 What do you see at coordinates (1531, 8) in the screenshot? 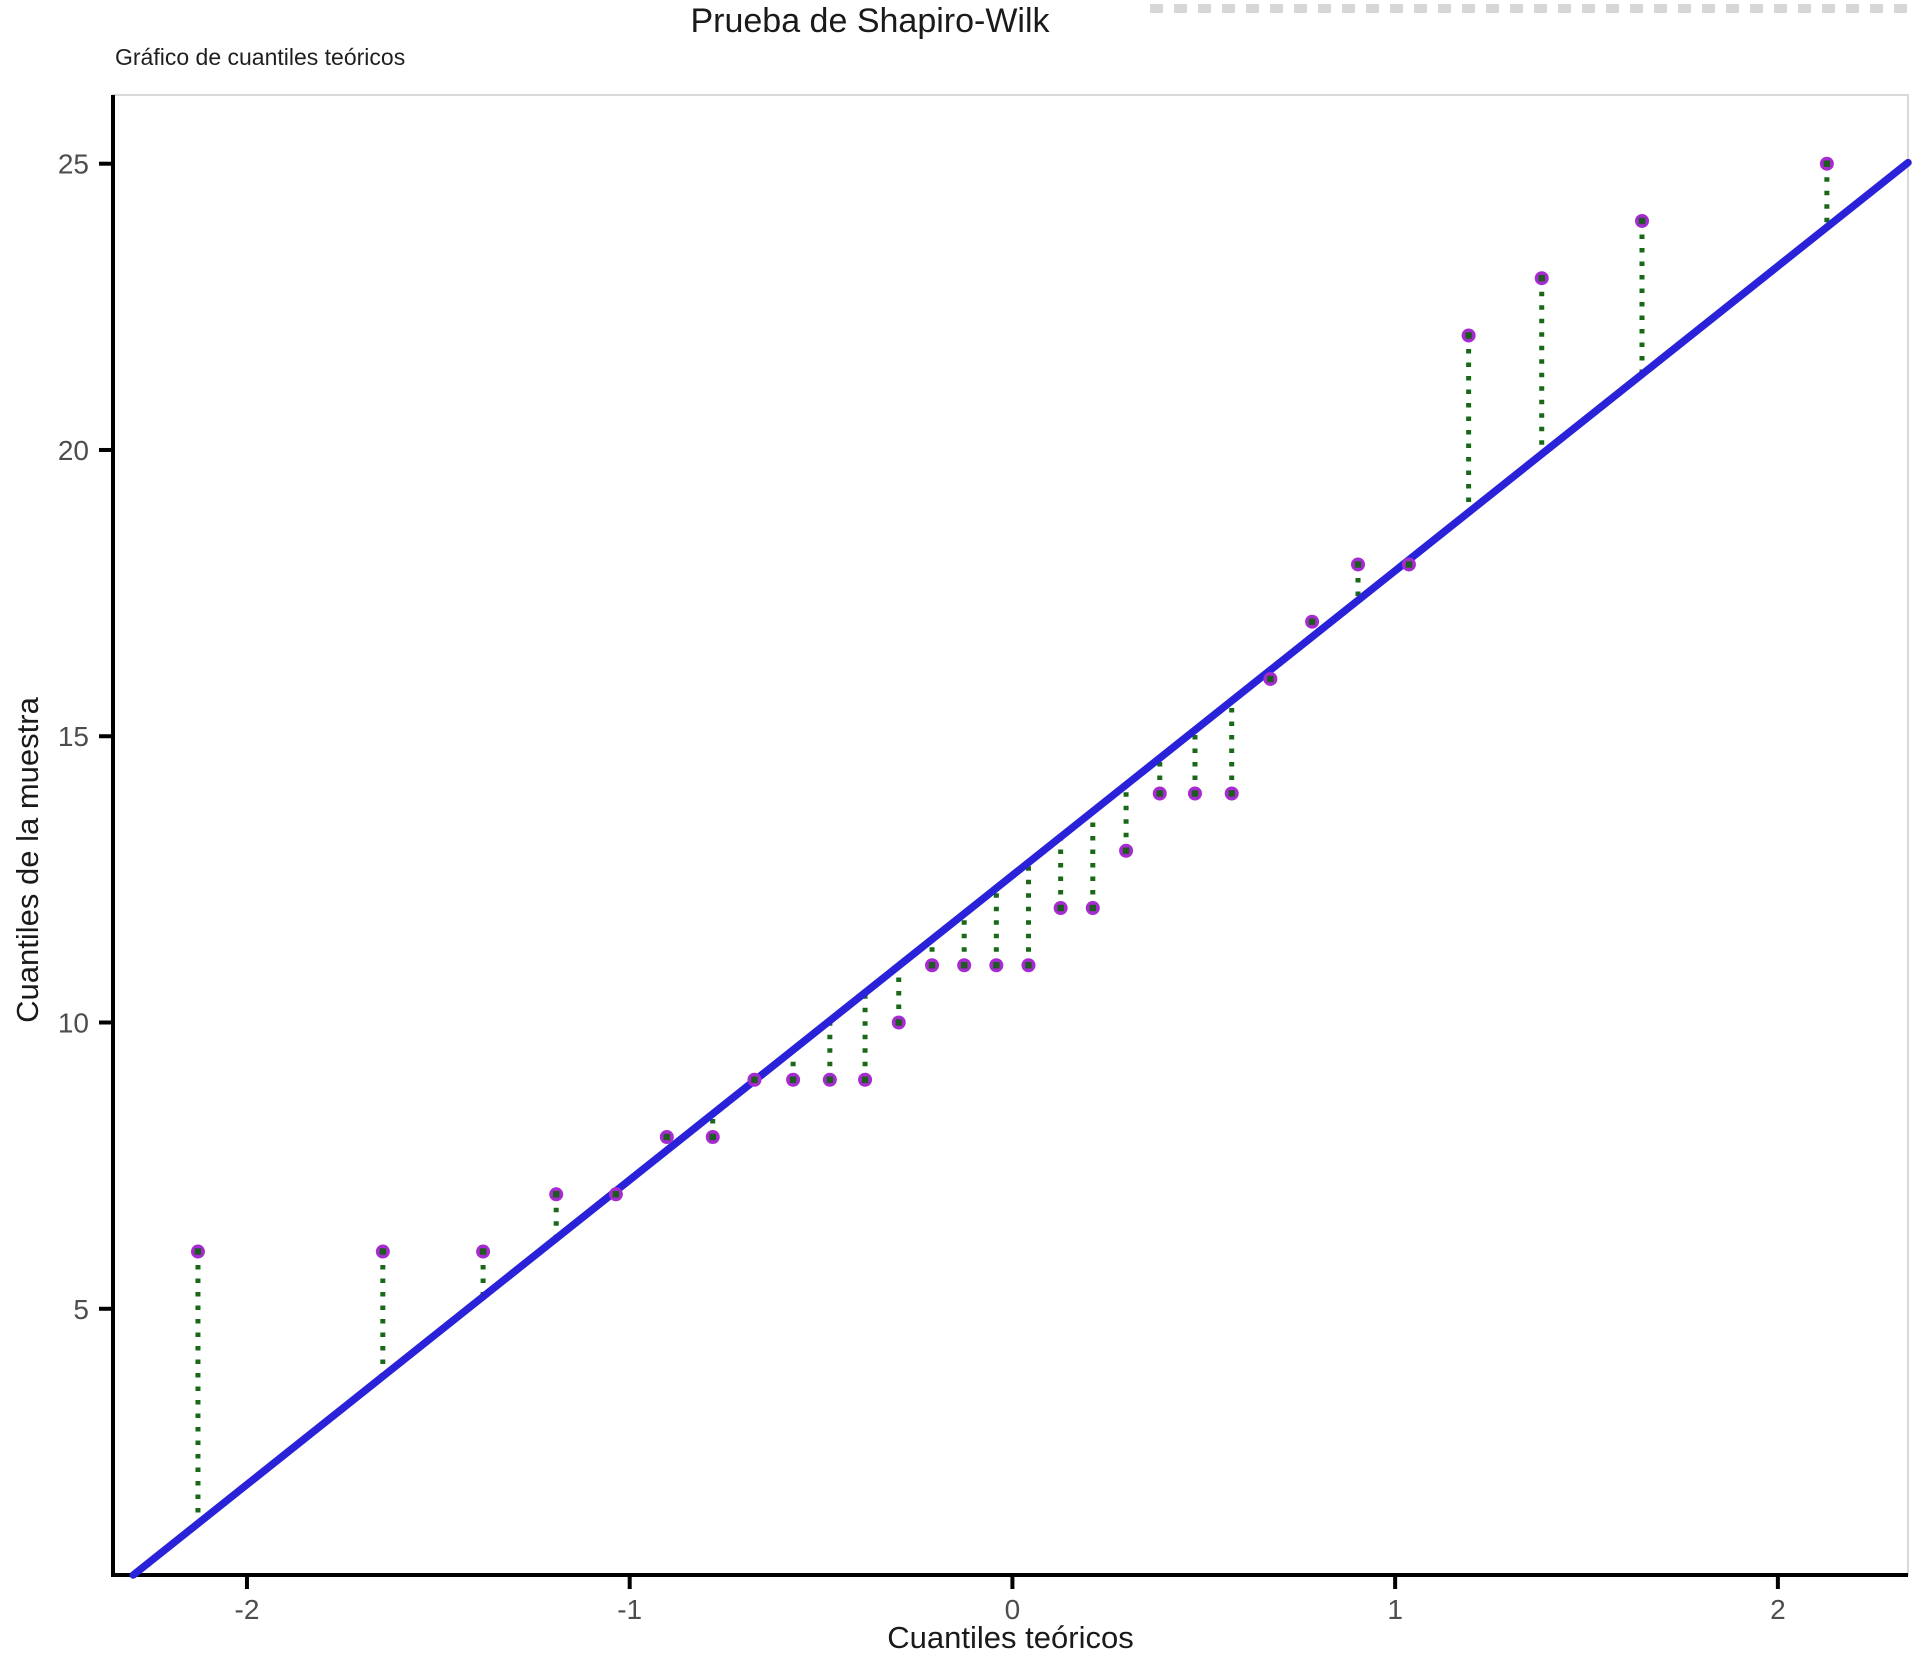
I see `artifact-noise-strip` at bounding box center [1531, 8].